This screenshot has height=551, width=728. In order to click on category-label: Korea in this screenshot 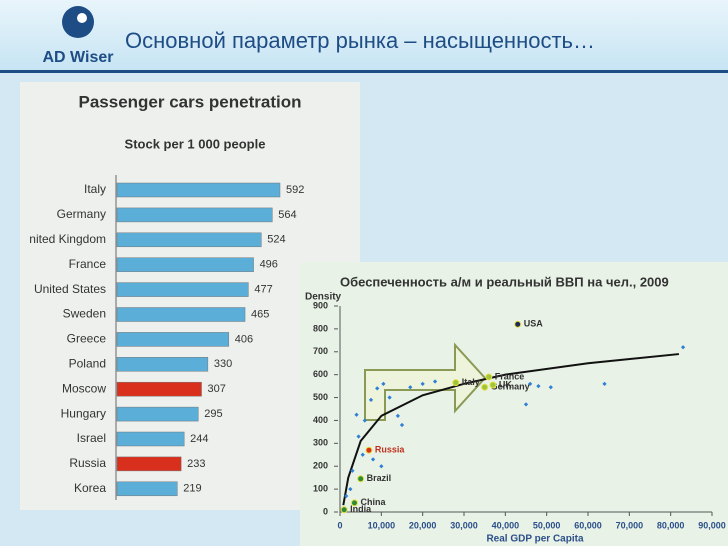, I will do `click(90, 488)`.